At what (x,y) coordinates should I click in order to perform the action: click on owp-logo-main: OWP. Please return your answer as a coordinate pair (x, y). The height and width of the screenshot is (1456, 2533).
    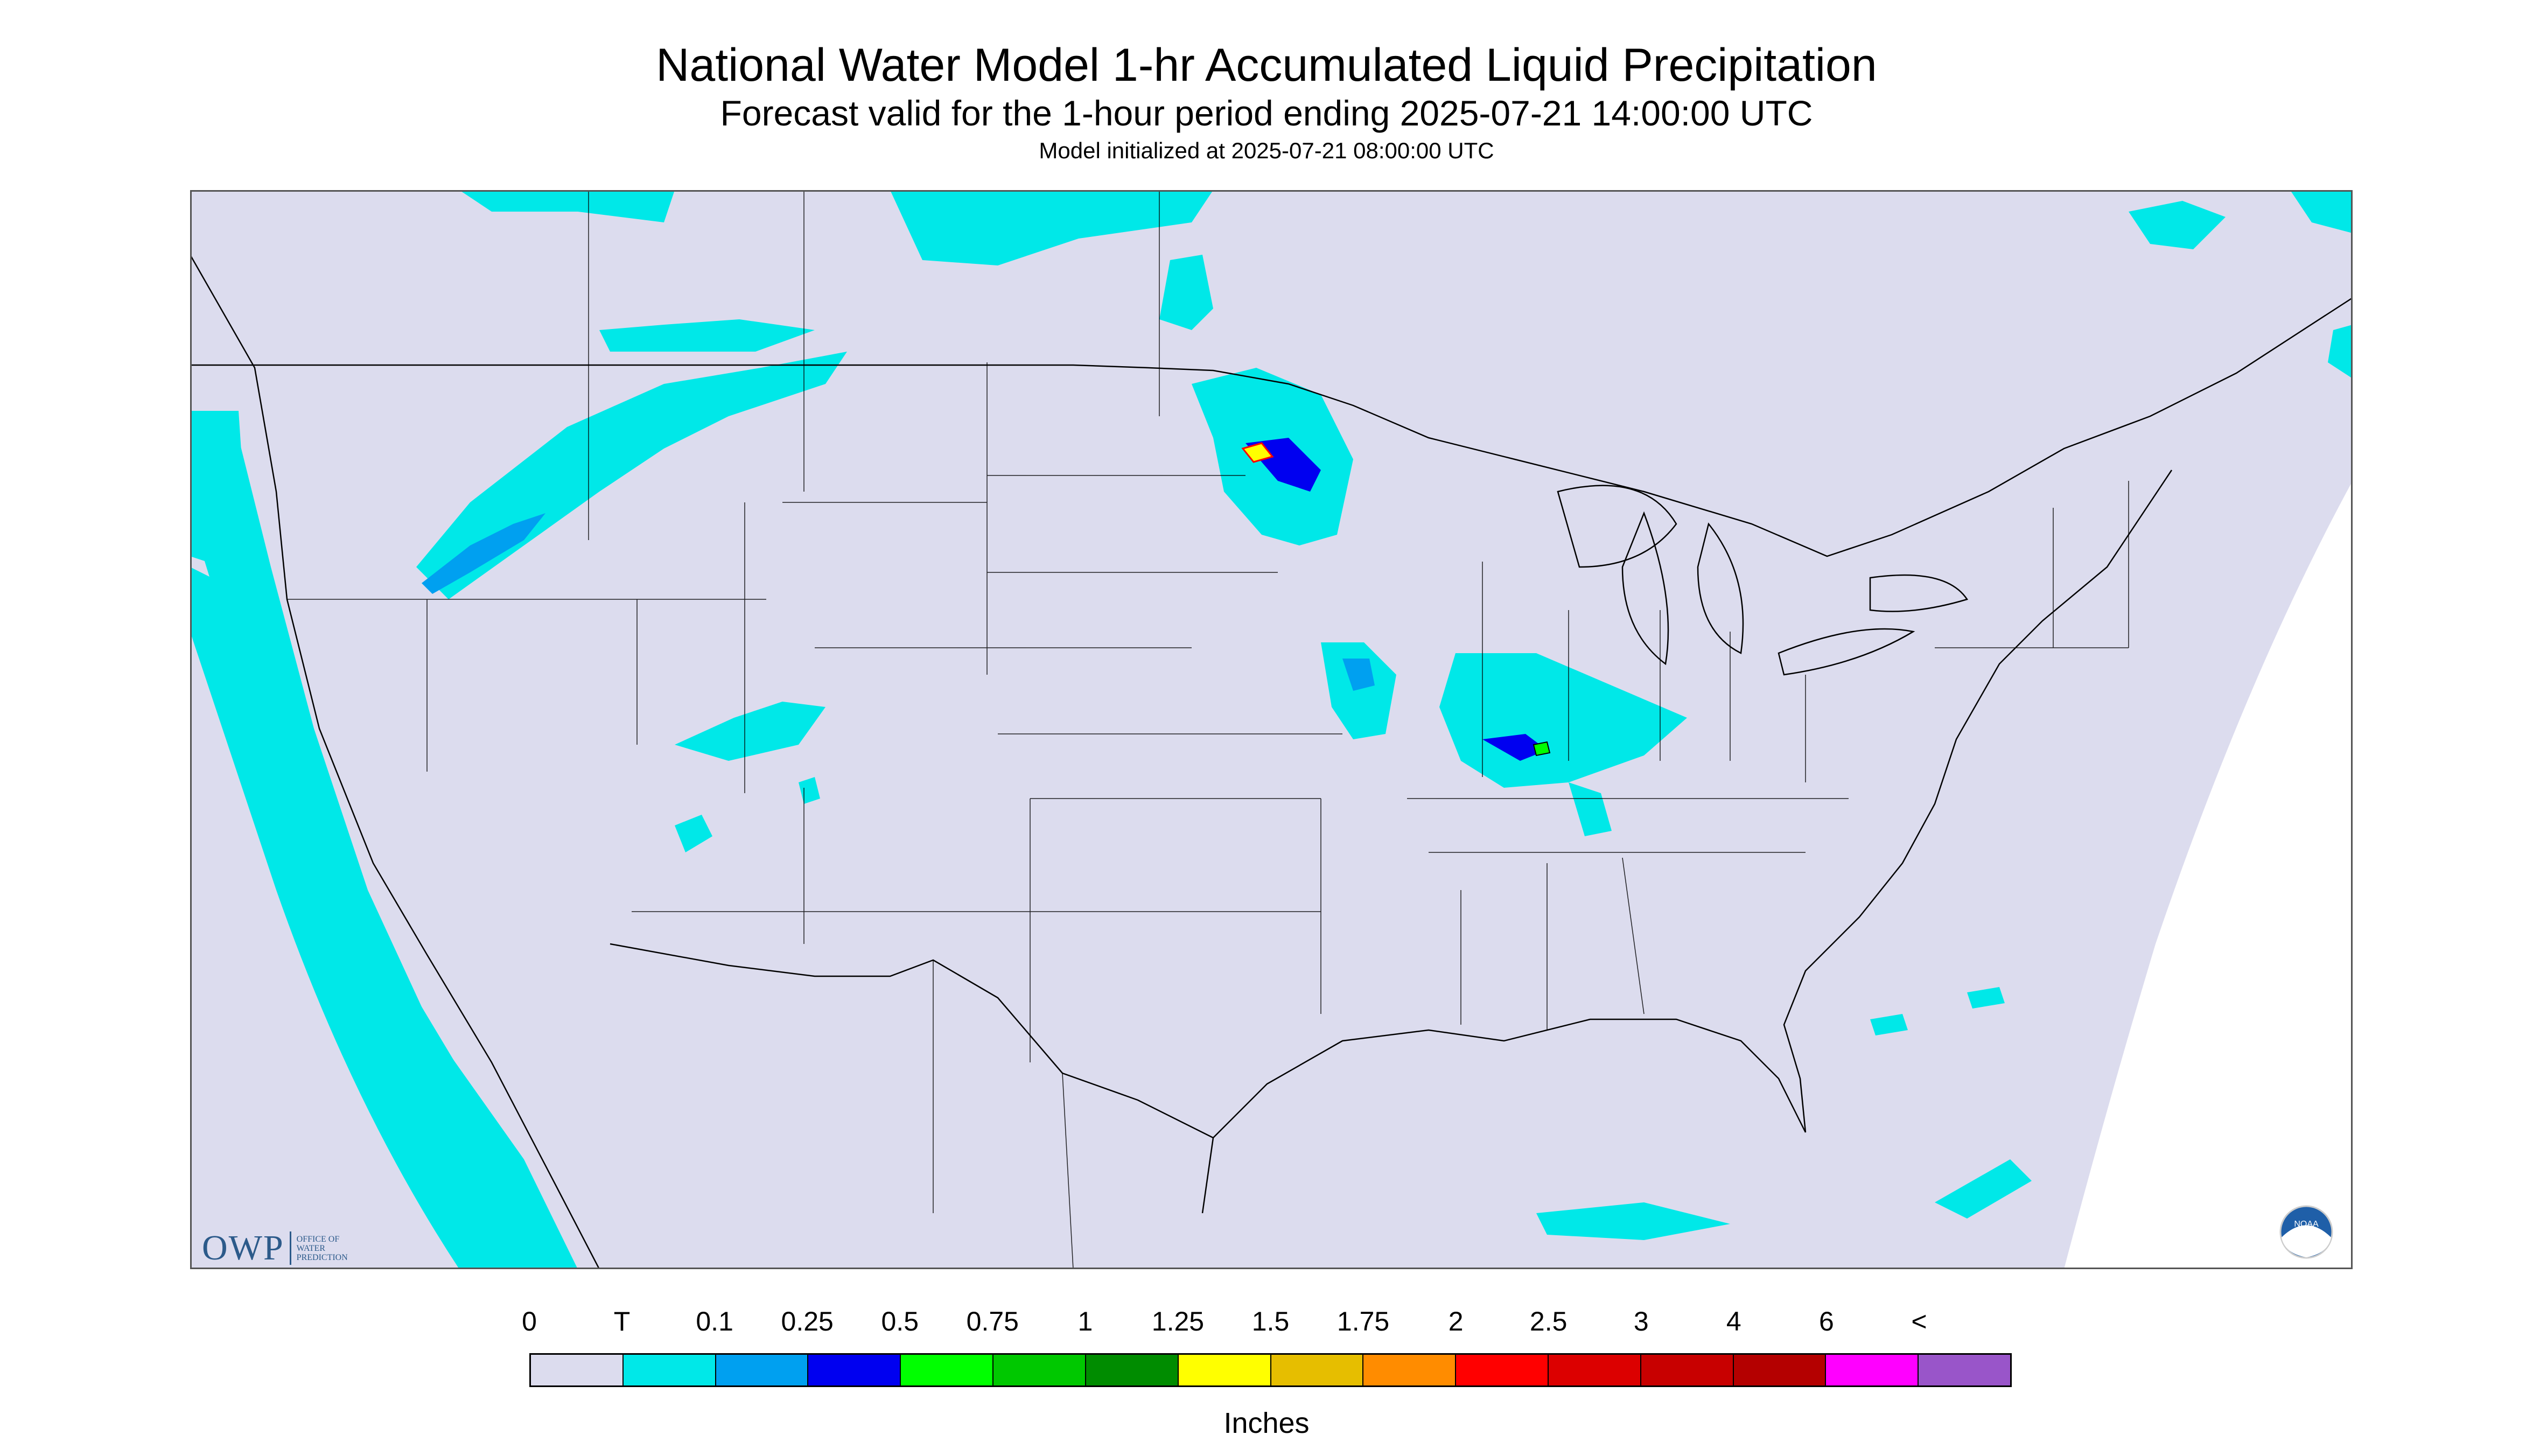
    Looking at the image, I should click on (243, 1248).